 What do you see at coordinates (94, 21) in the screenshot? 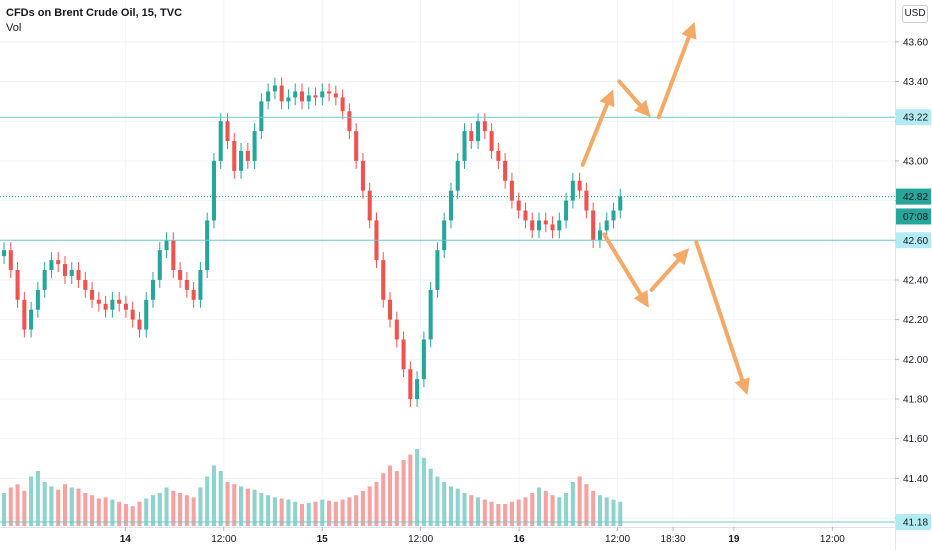
I see `chart-legend: CFDs on Brent Crude Oil, 15, TVC Vol` at bounding box center [94, 21].